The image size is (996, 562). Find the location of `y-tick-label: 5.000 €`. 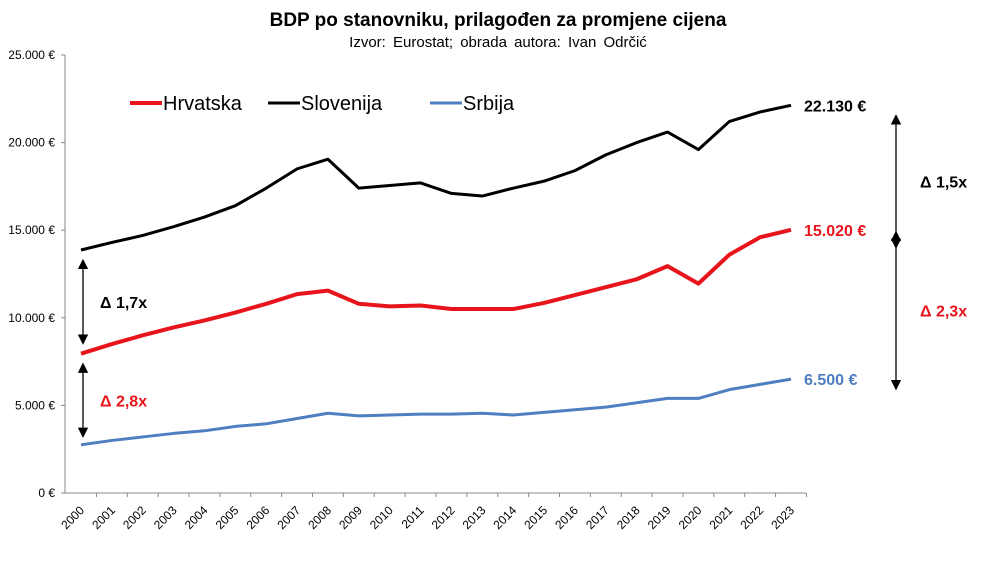

y-tick-label: 5.000 € is located at coordinates (35, 405).